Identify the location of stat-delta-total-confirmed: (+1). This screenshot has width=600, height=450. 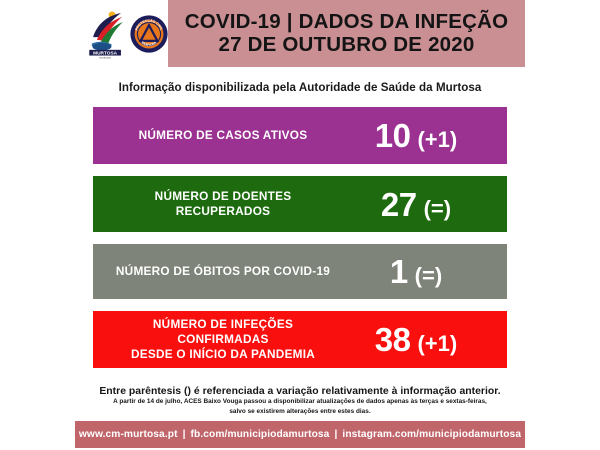
(437, 343).